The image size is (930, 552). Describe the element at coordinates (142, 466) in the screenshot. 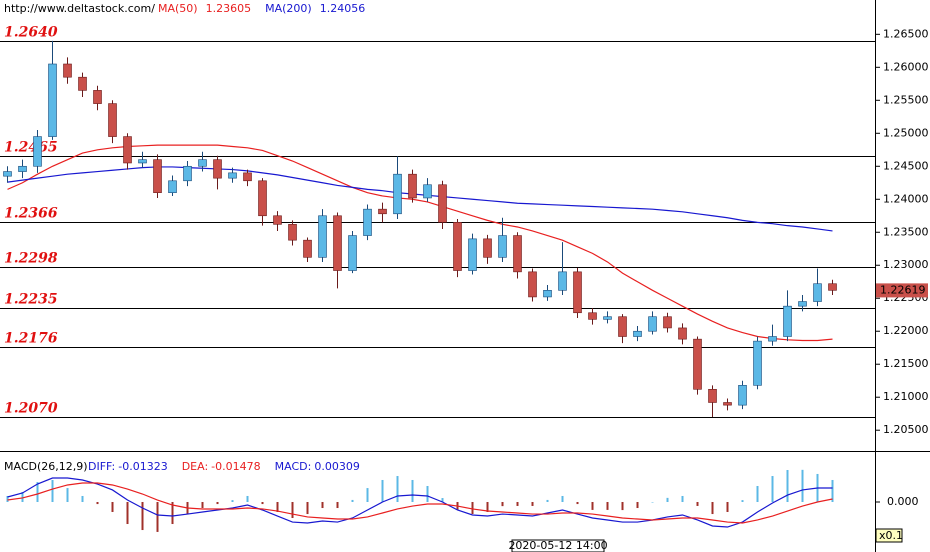

I see `macd-legend-value: -0.01323` at that location.